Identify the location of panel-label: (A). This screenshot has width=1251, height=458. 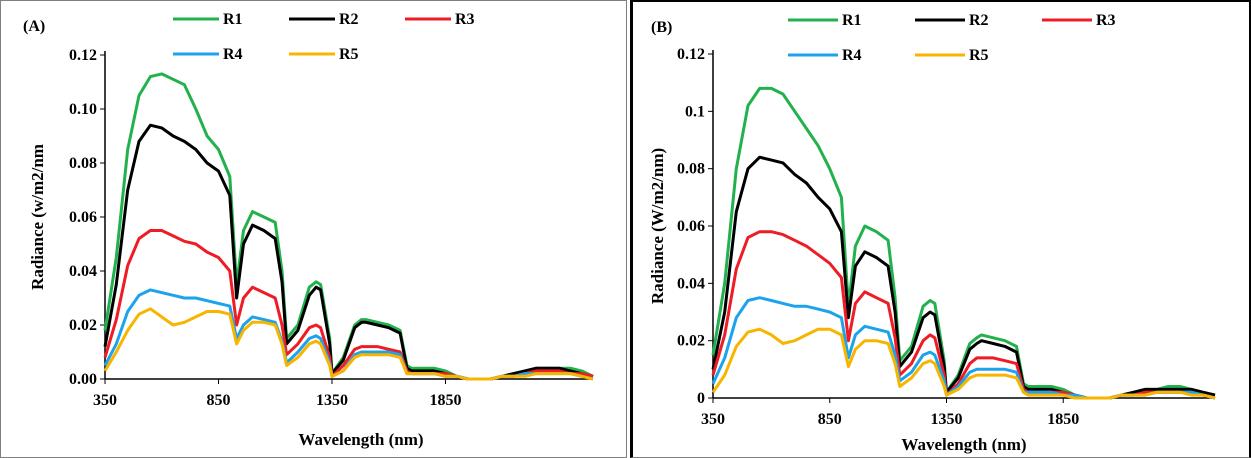
(34, 26).